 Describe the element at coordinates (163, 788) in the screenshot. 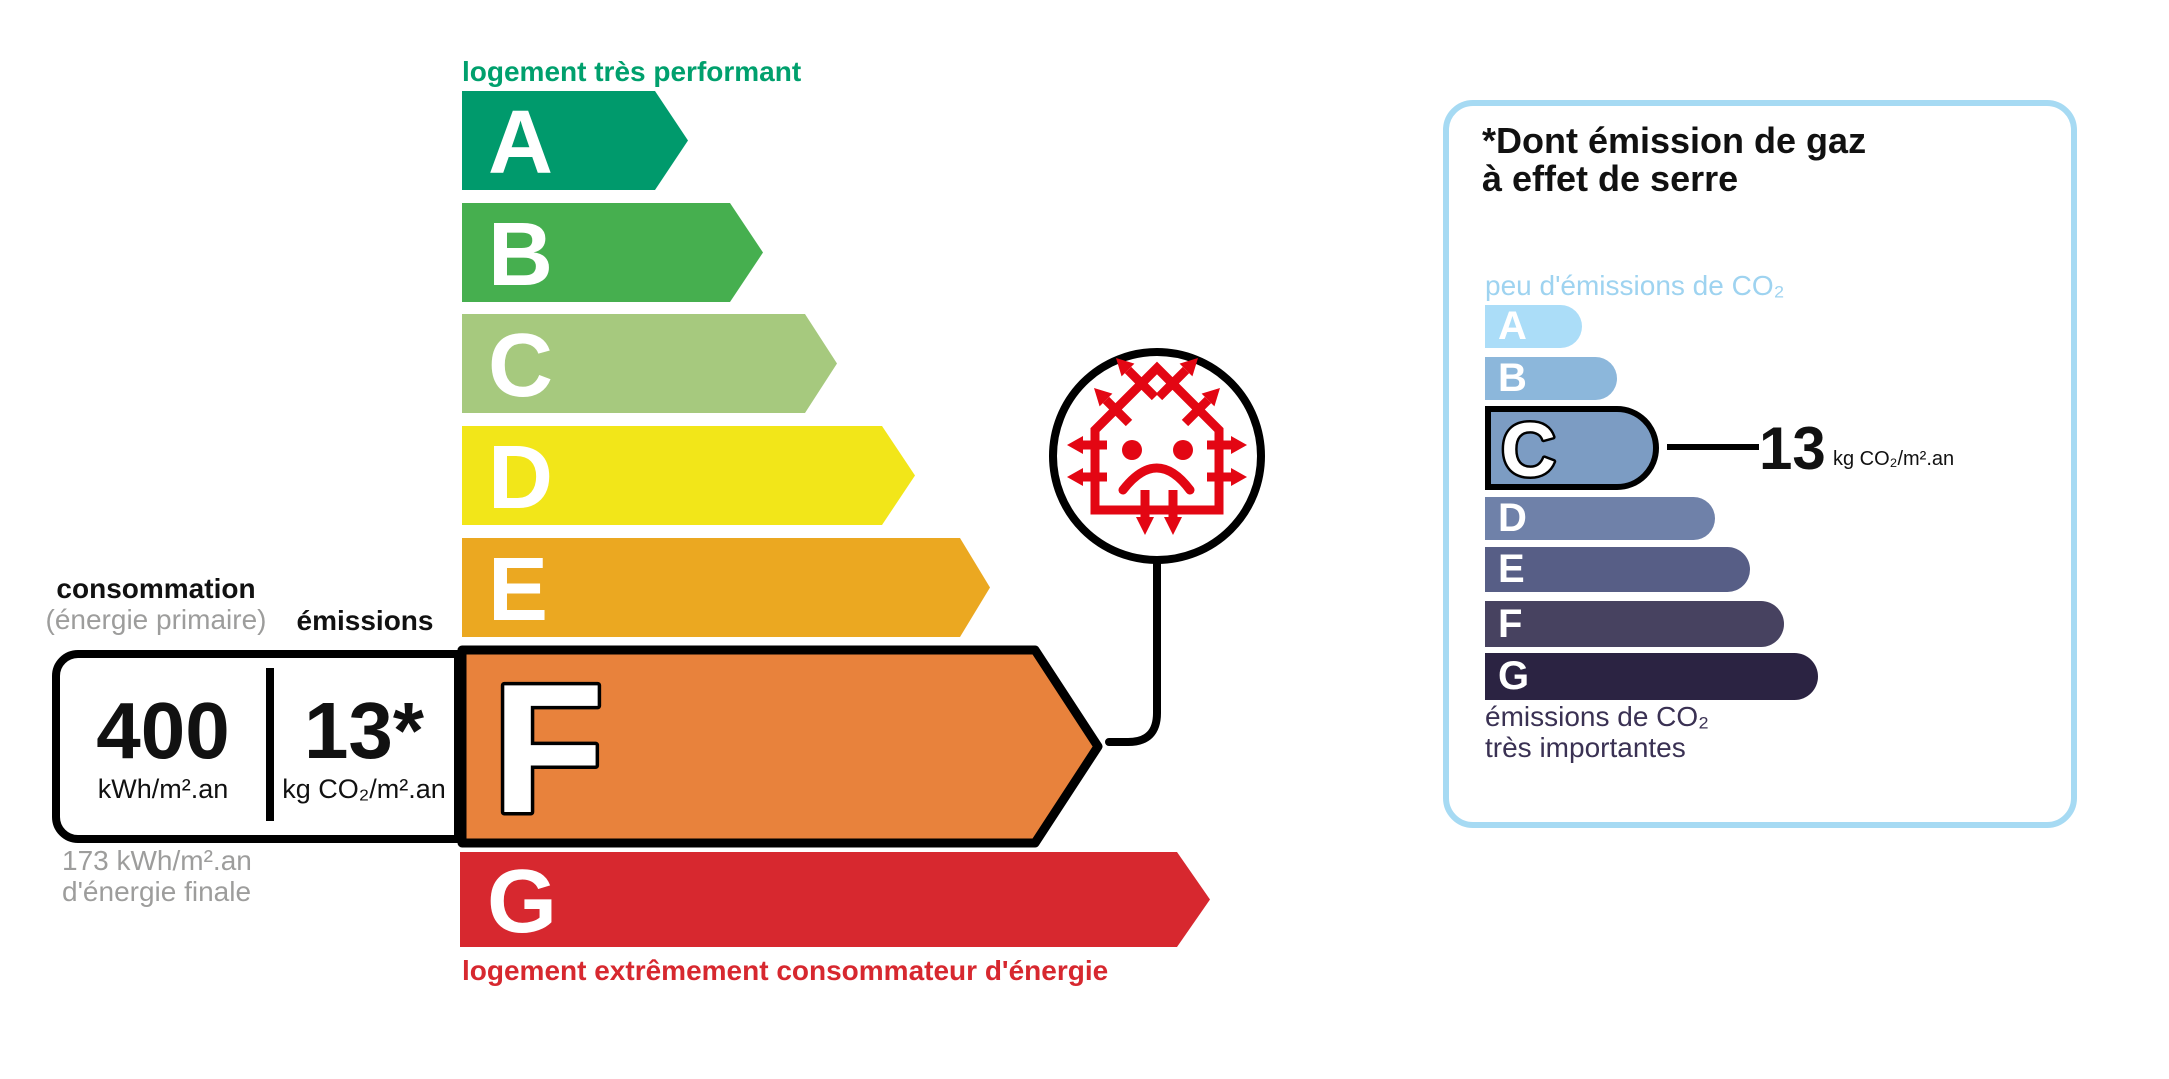

I see `consumption-unit: kWh/m².an` at that location.